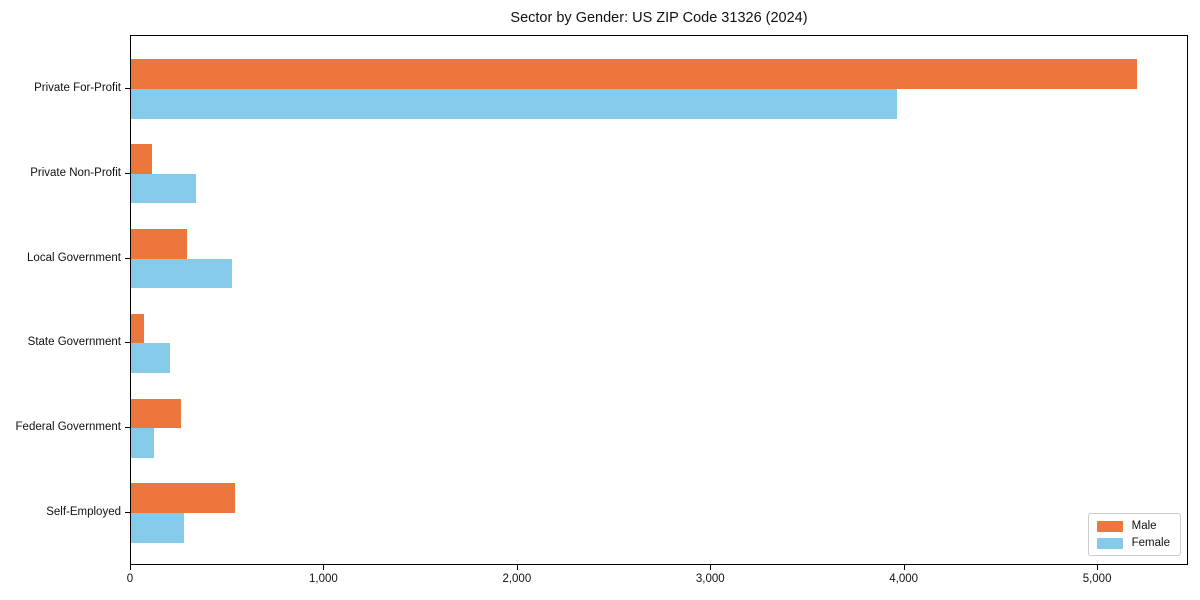  I want to click on x-axis-label: 4,000, so click(904, 579).